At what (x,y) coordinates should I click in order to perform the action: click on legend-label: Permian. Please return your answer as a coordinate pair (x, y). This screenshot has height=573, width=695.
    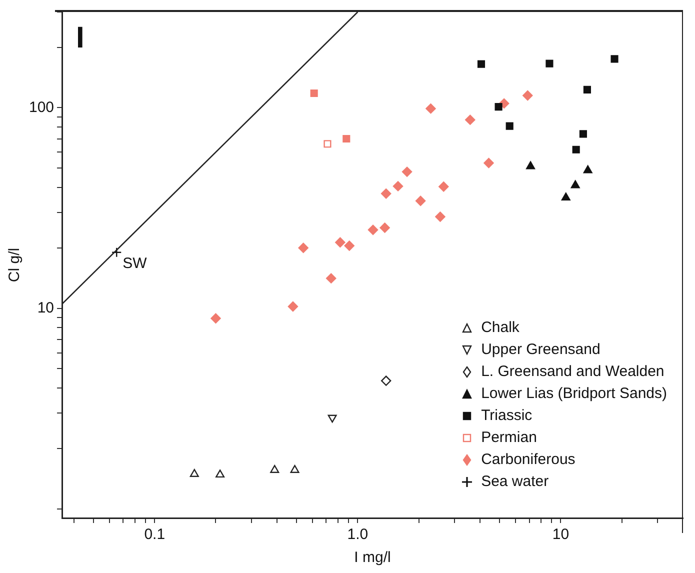
    Looking at the image, I should click on (509, 438).